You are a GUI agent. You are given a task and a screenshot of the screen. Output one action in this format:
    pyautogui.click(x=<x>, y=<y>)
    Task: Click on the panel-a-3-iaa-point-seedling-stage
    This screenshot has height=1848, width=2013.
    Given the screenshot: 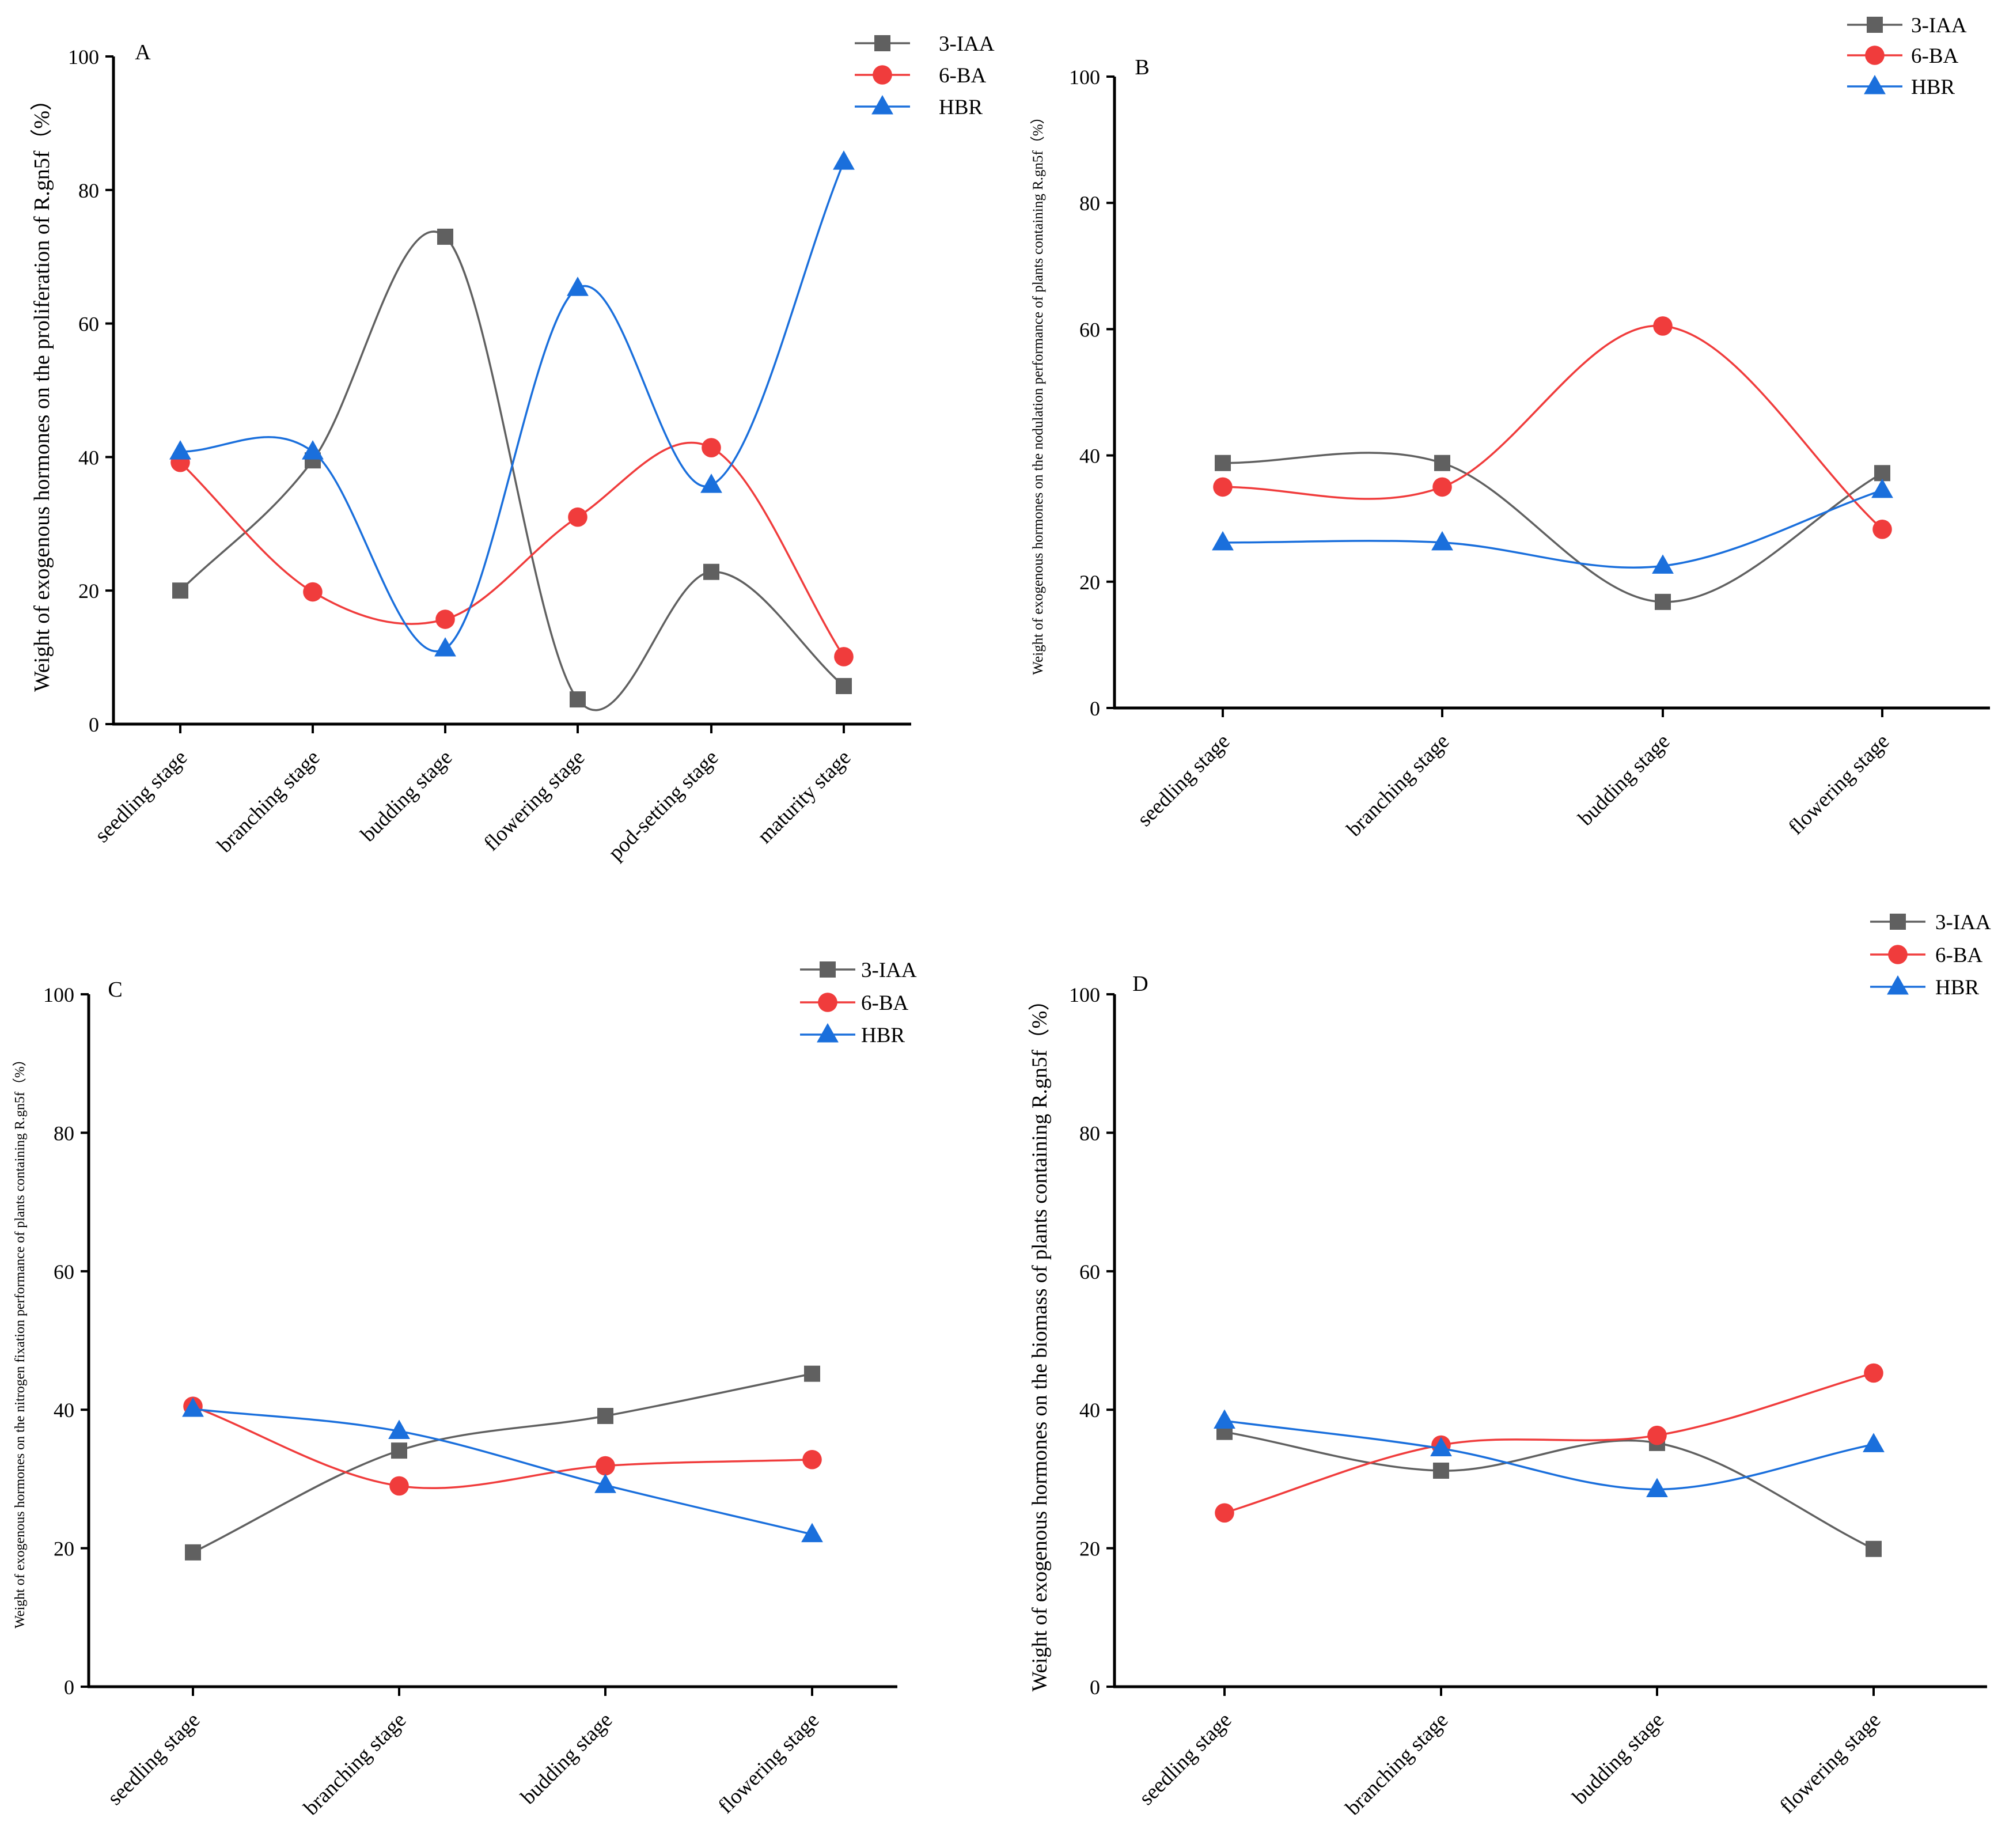 What is the action you would take?
    pyautogui.click(x=180, y=590)
    